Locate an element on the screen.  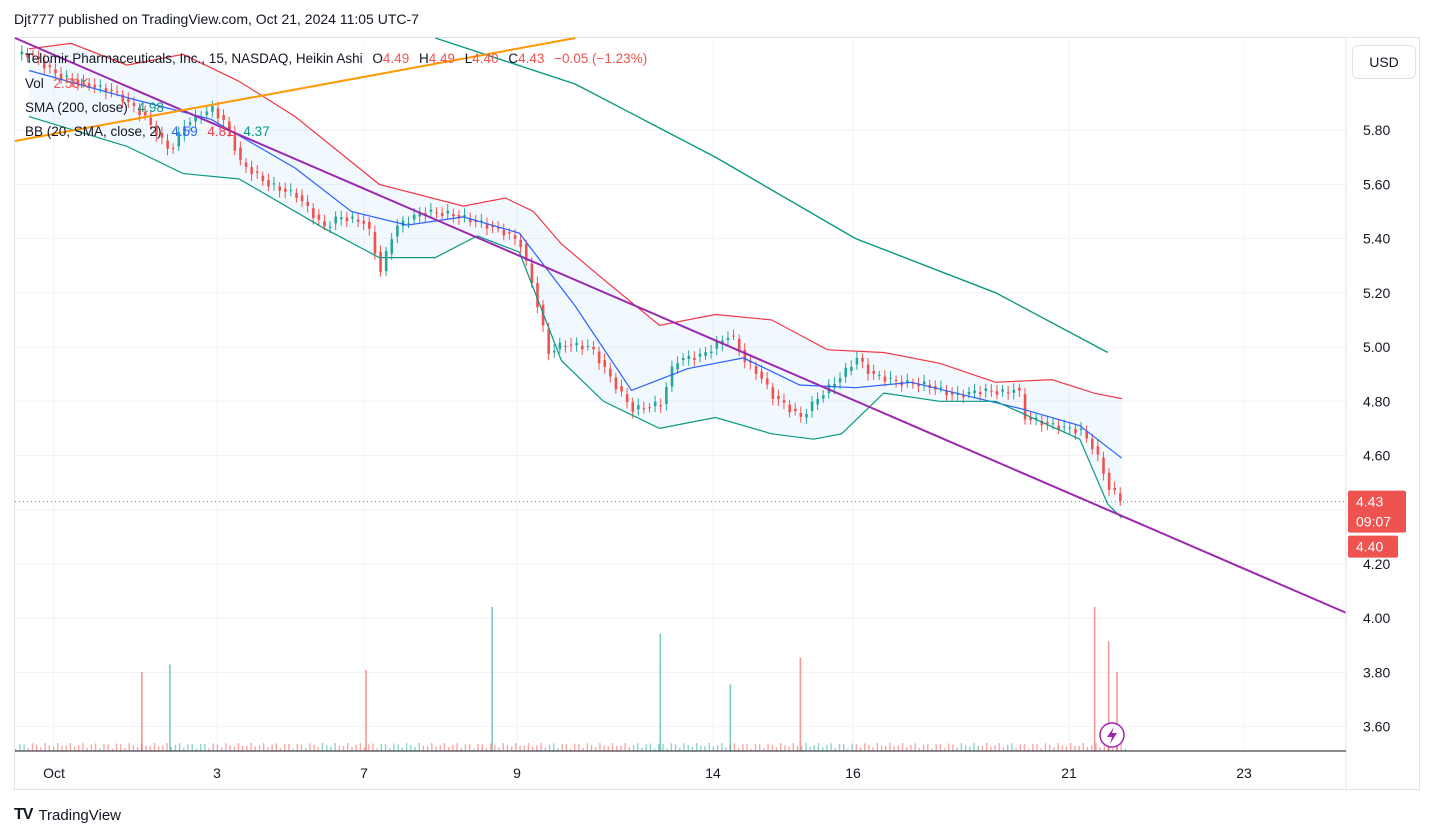
y-tick-label: 4.60 is located at coordinates (1376, 455).